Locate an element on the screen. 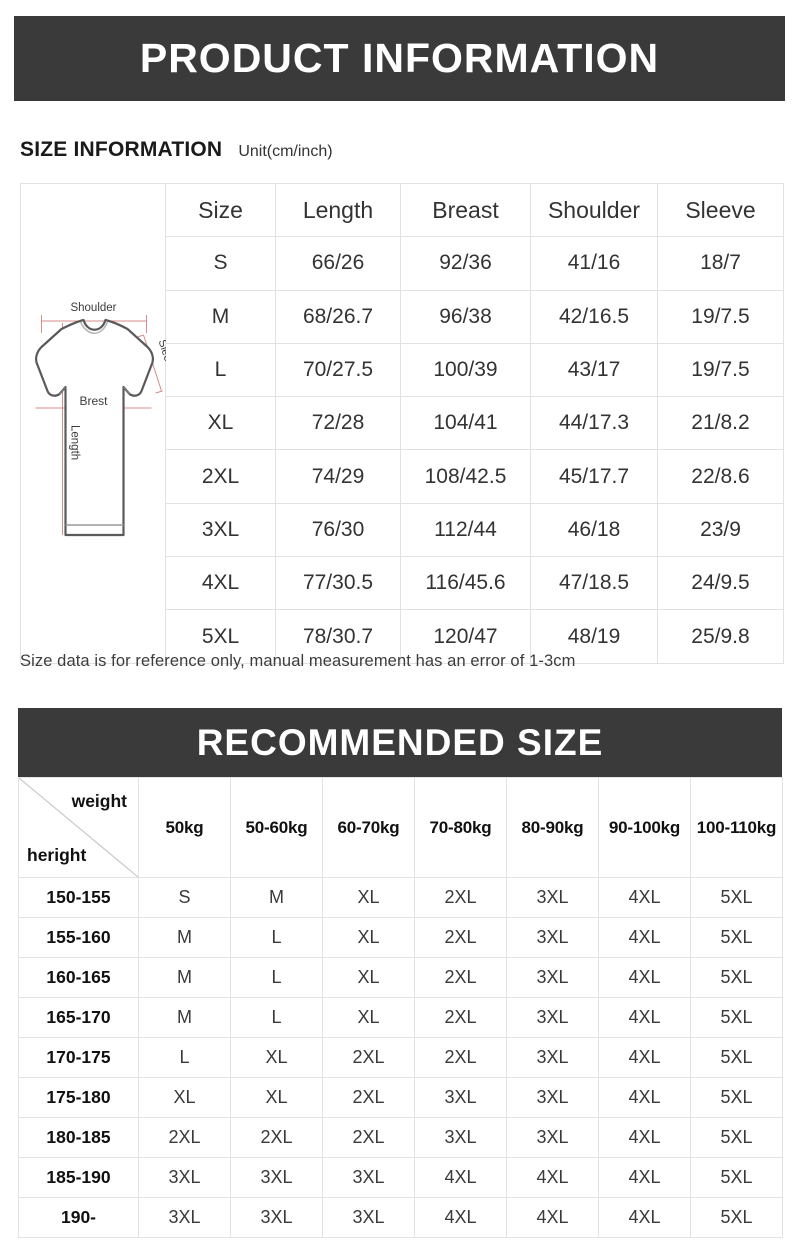 This screenshot has height=1256, width=800. table-row: 175-180 XL XL 2XL 3XL 3XL 4XL 5XL is located at coordinates (400, 1097).